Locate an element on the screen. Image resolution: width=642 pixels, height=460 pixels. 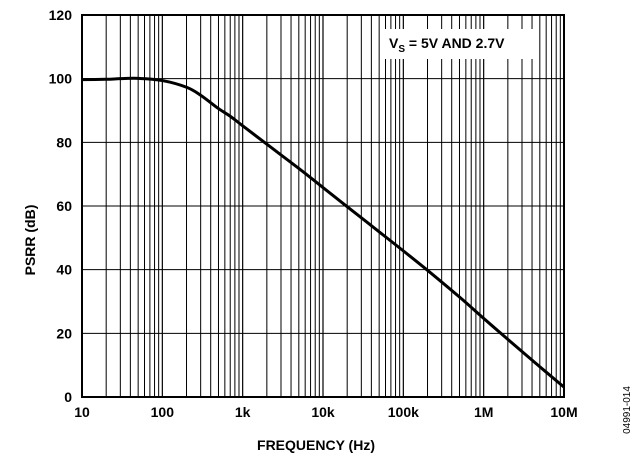
y-tick-label: 60 is located at coordinates (64, 206).